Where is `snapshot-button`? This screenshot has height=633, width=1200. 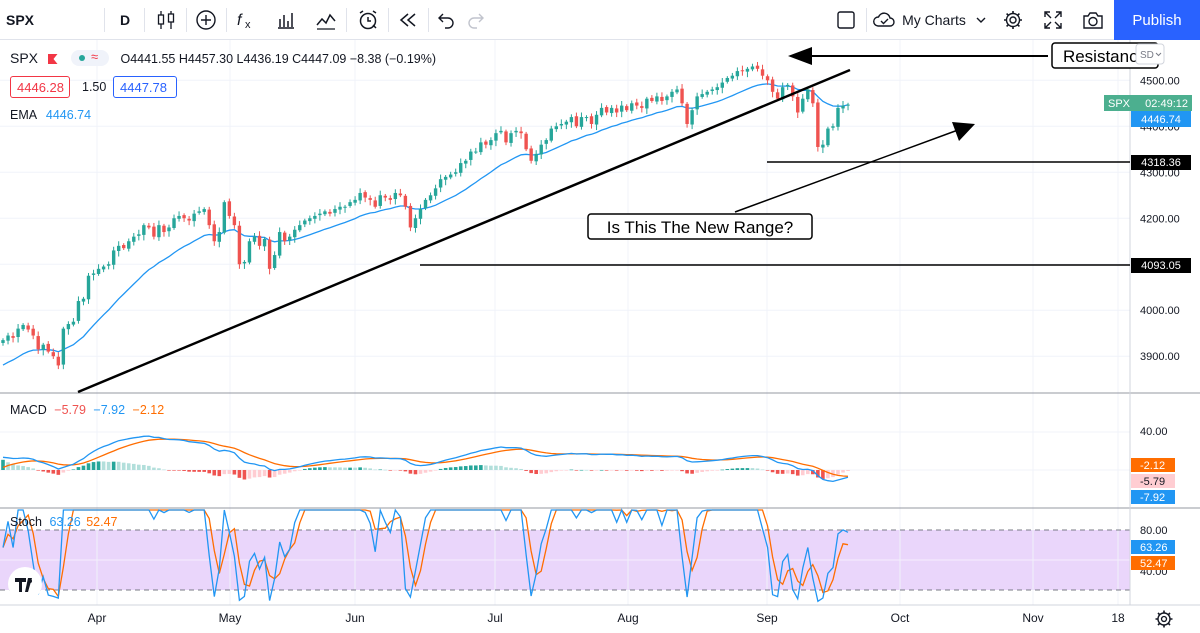
snapshot-button is located at coordinates (1093, 20).